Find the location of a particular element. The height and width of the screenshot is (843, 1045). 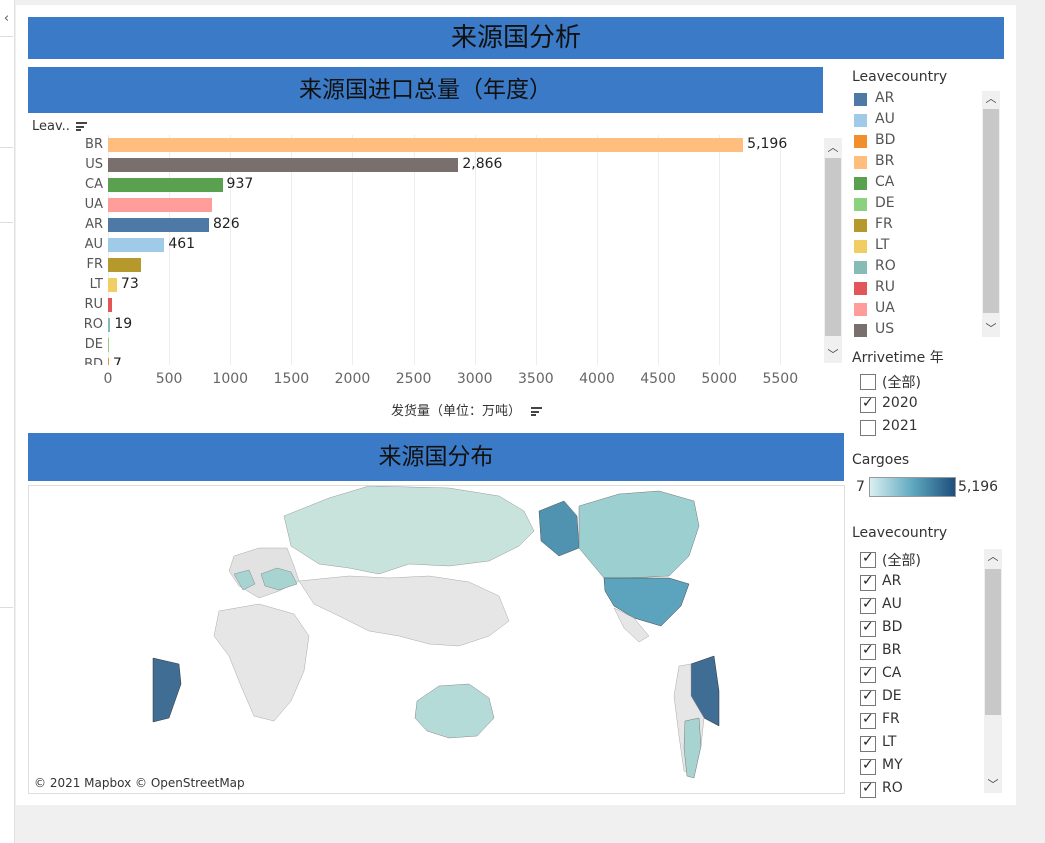

category-label: RU is located at coordinates (93, 304).